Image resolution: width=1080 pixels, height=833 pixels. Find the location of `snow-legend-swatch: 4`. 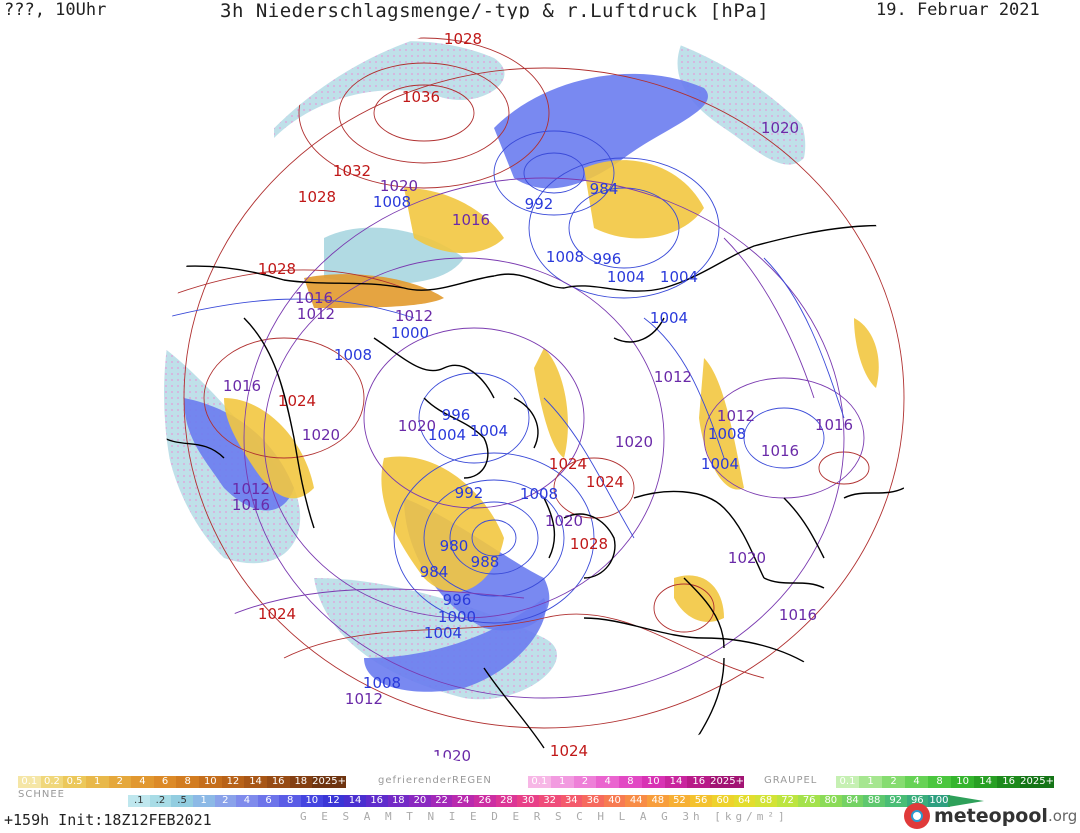

snow-legend-swatch: 4 is located at coordinates (142, 782).